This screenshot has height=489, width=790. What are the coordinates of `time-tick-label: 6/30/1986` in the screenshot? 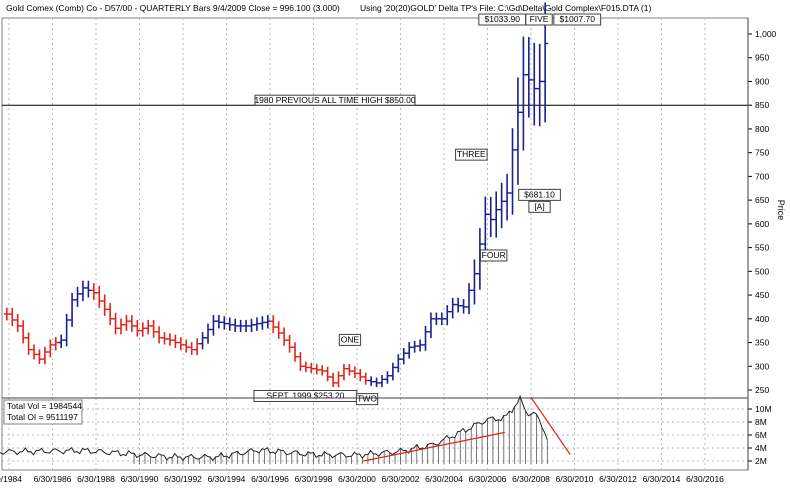 It's located at (53, 479).